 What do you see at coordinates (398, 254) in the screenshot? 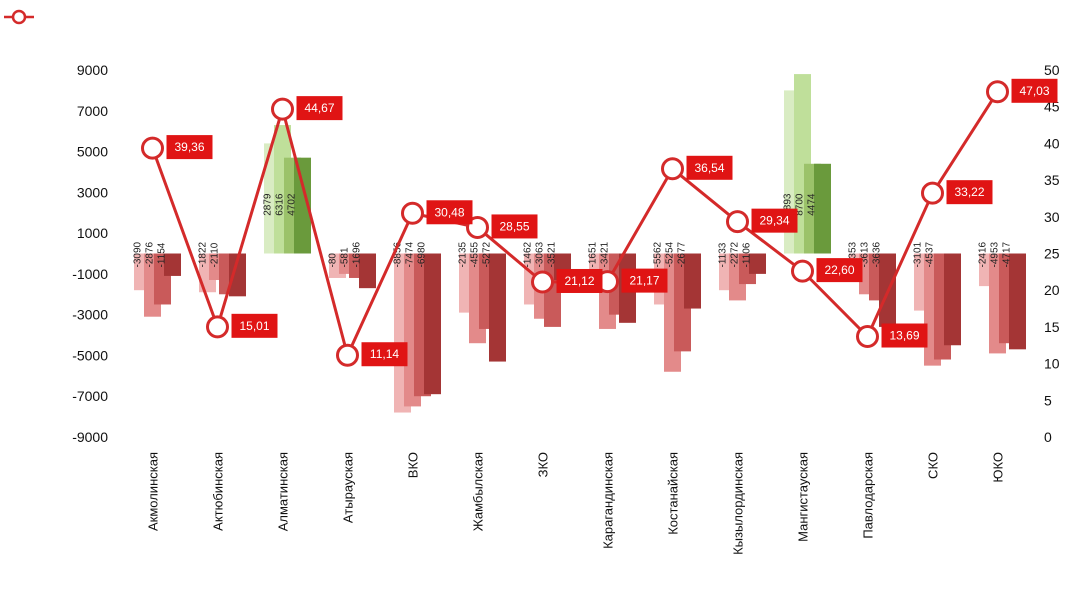
I see `bar-data-label: -8856` at bounding box center [398, 254].